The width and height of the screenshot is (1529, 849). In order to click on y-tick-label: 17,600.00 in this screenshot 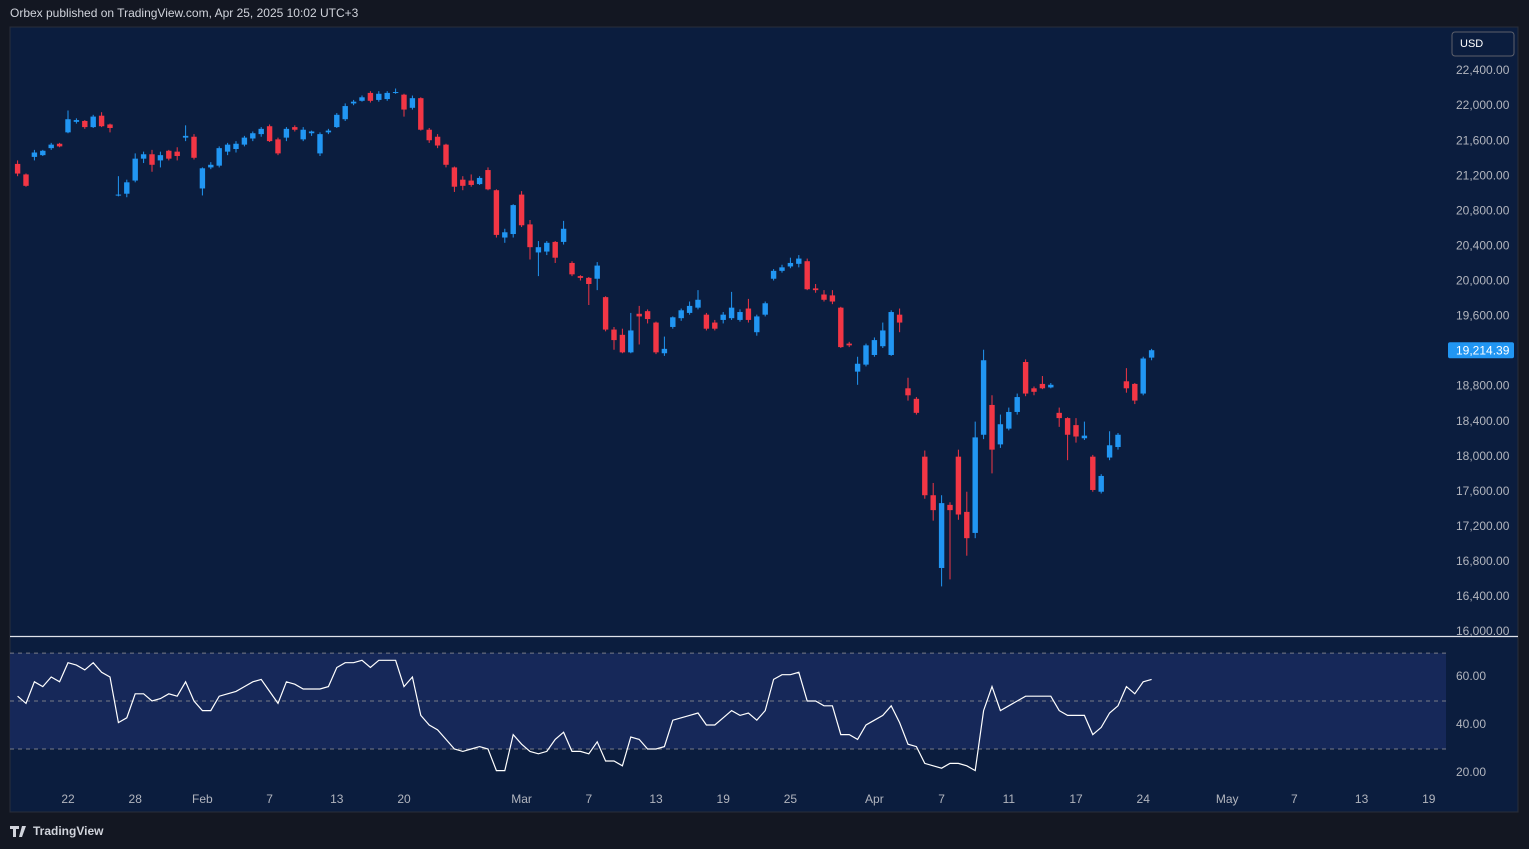, I will do `click(1483, 491)`.